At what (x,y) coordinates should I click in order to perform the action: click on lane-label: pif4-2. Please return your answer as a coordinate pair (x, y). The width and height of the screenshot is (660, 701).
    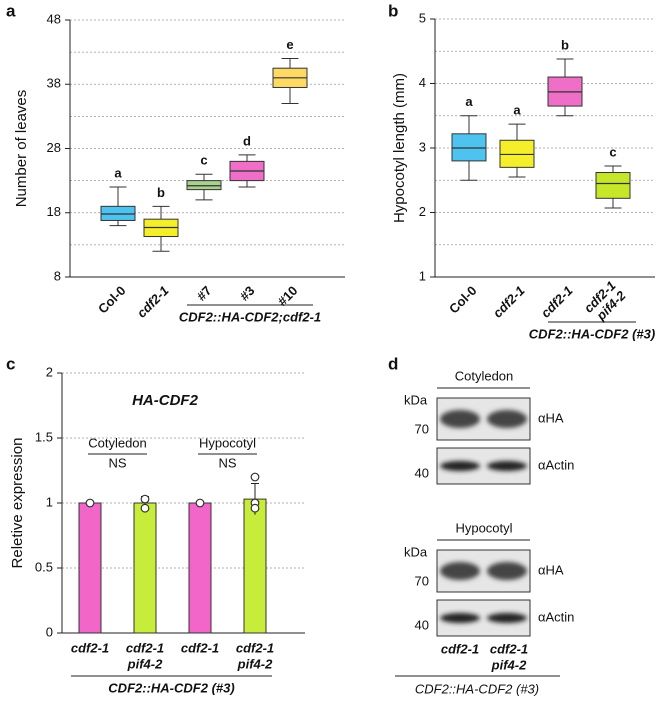
    Looking at the image, I should click on (509, 664).